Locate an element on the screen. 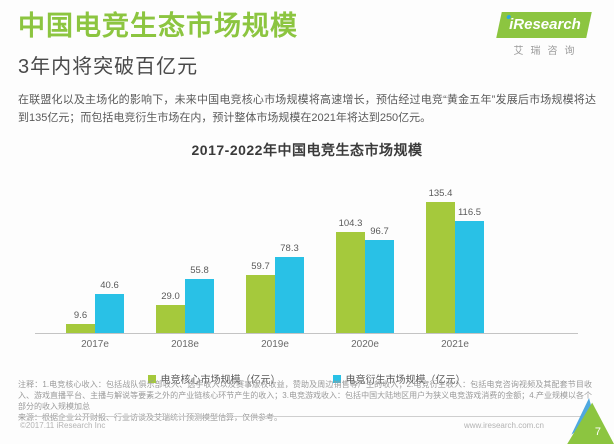  logo-subtext: 艾瑞咨询 is located at coordinates (547, 51).